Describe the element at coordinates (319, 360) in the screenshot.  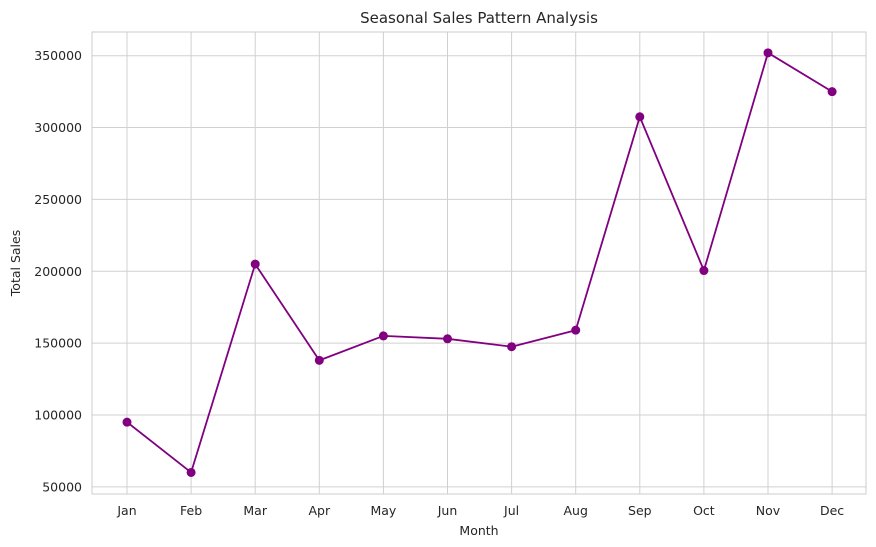
I see `data-point-apr` at that location.